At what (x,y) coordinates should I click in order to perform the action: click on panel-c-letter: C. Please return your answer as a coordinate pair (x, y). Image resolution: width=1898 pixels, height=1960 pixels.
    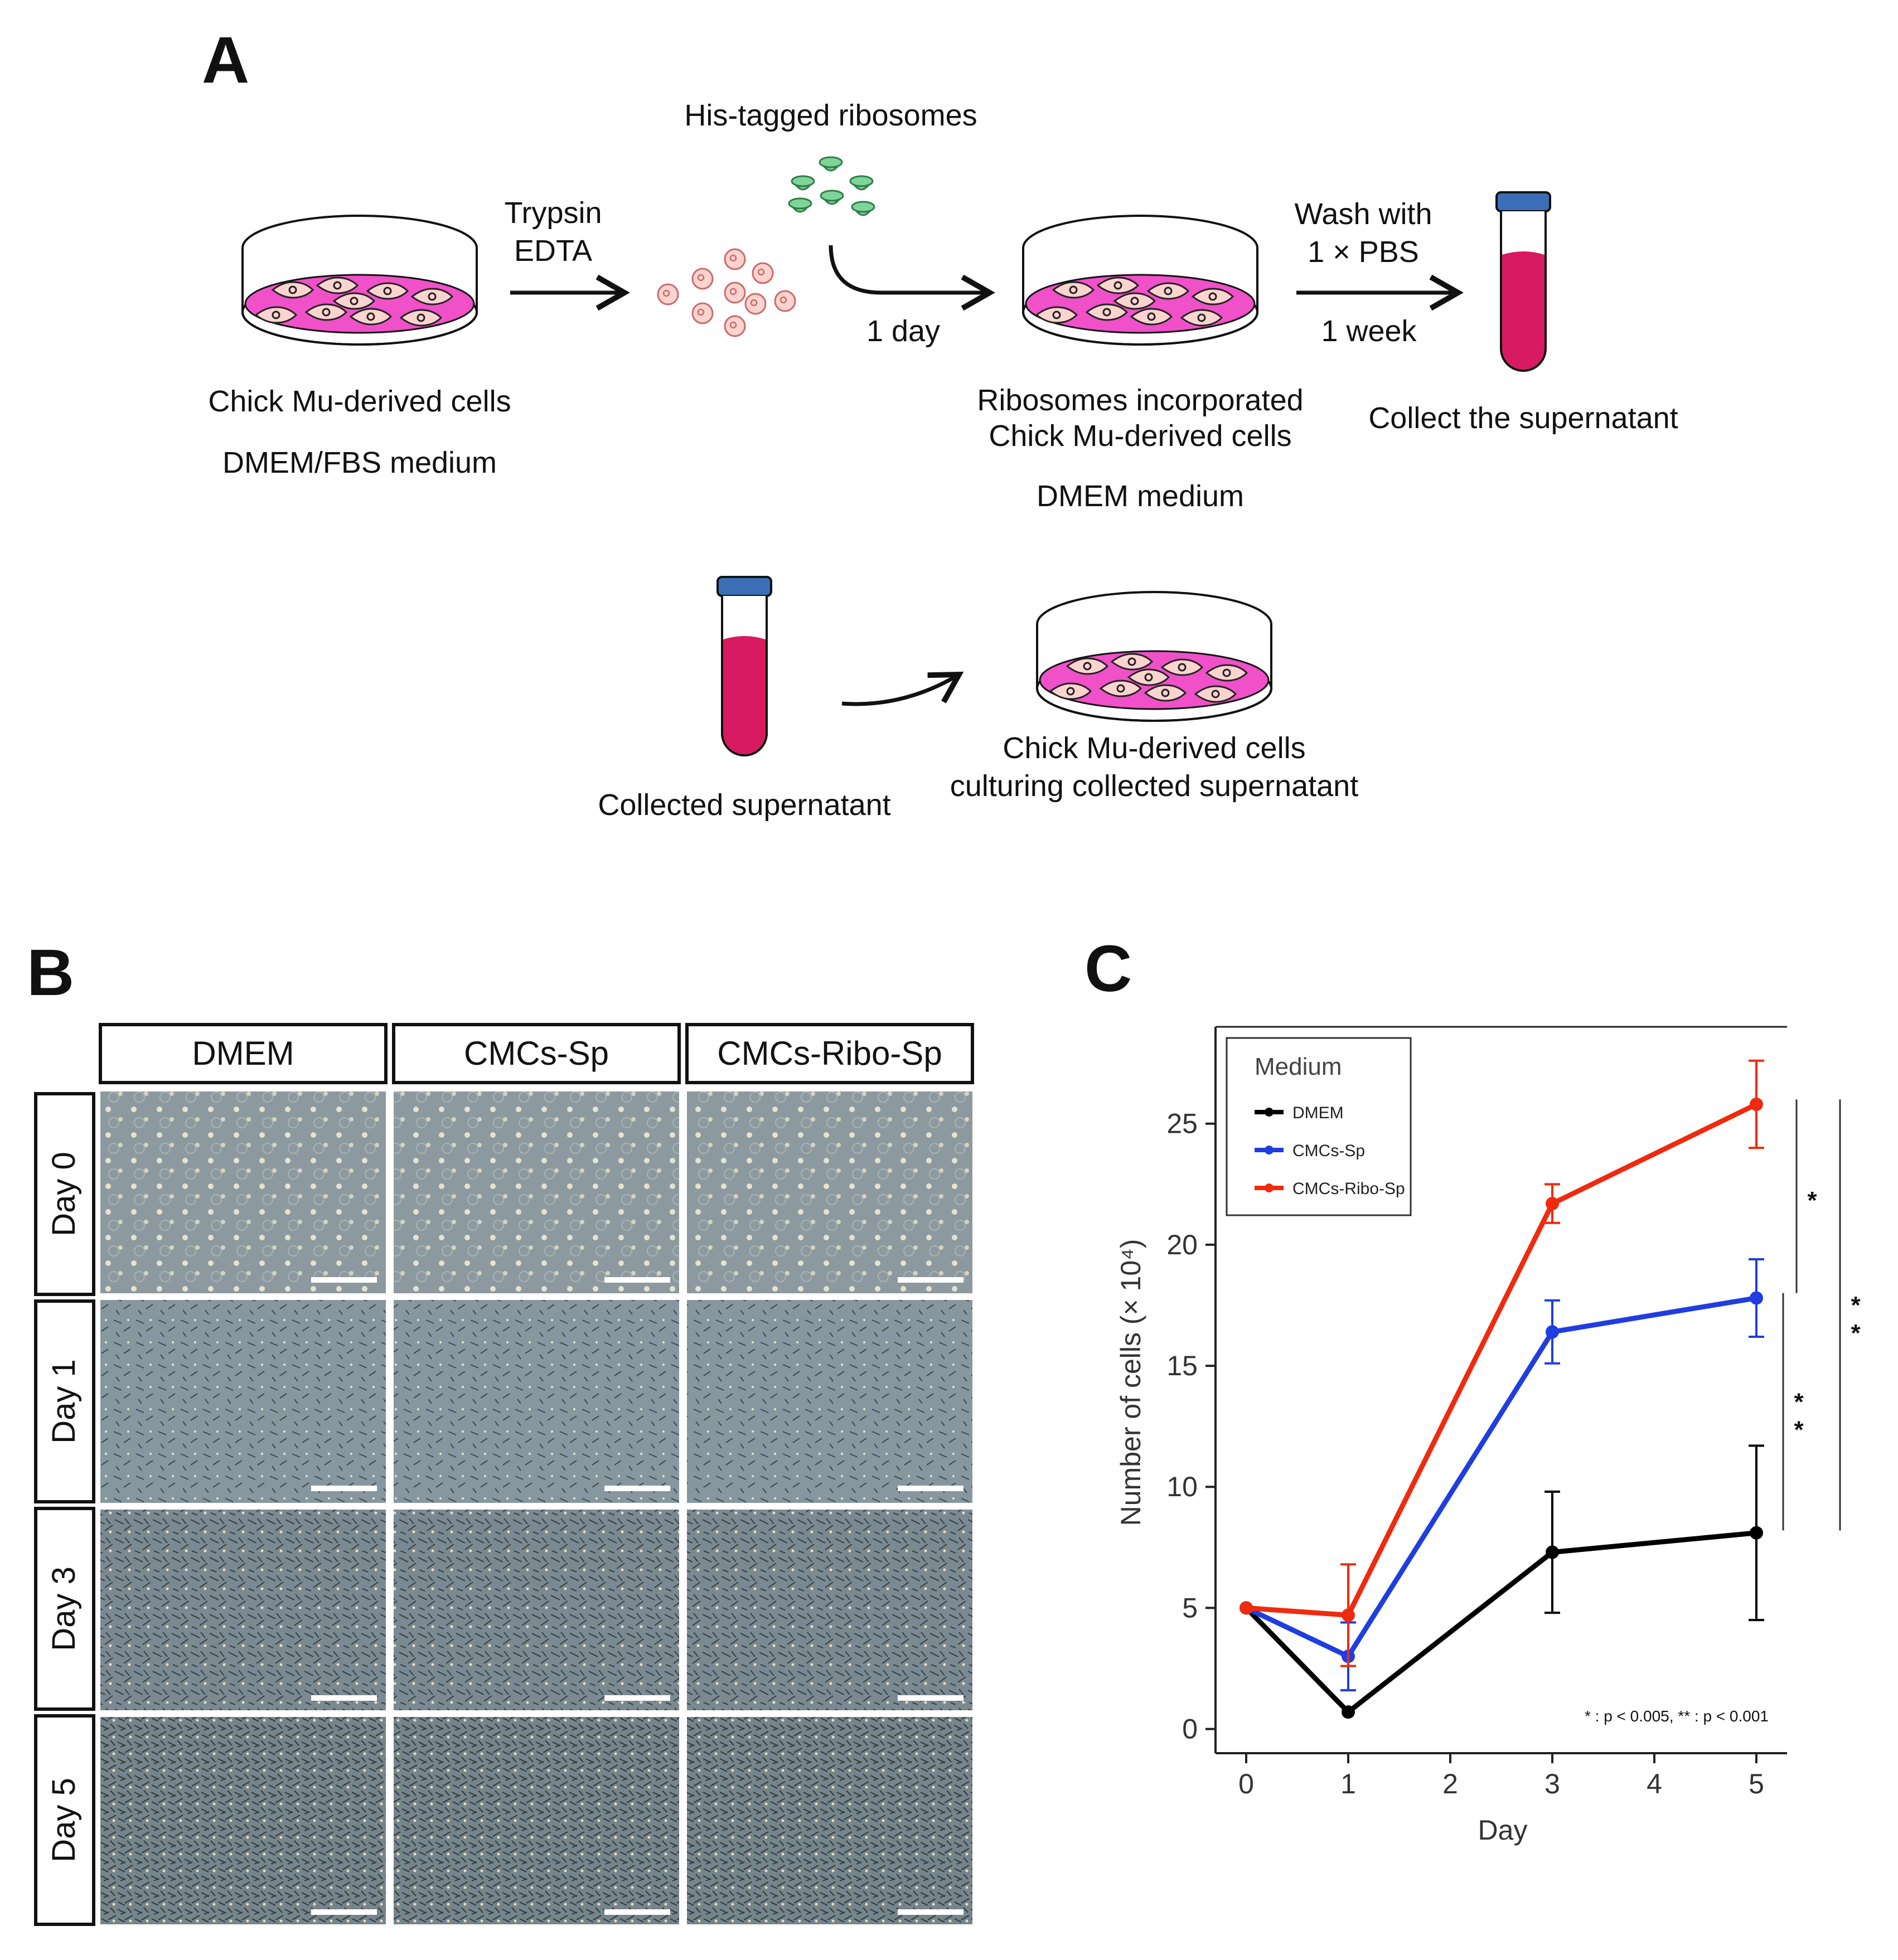
    Looking at the image, I should click on (1108, 969).